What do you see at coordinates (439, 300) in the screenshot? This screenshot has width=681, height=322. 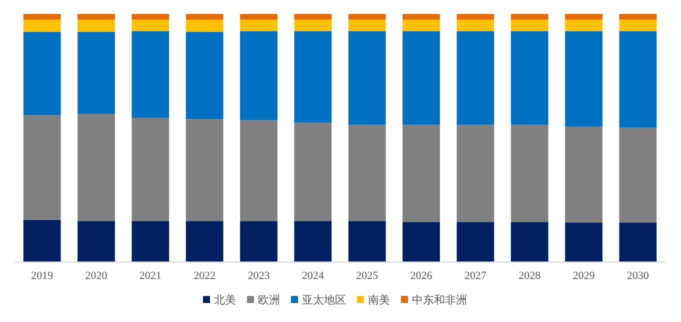 I see `legend-label: 中东和非洲` at bounding box center [439, 300].